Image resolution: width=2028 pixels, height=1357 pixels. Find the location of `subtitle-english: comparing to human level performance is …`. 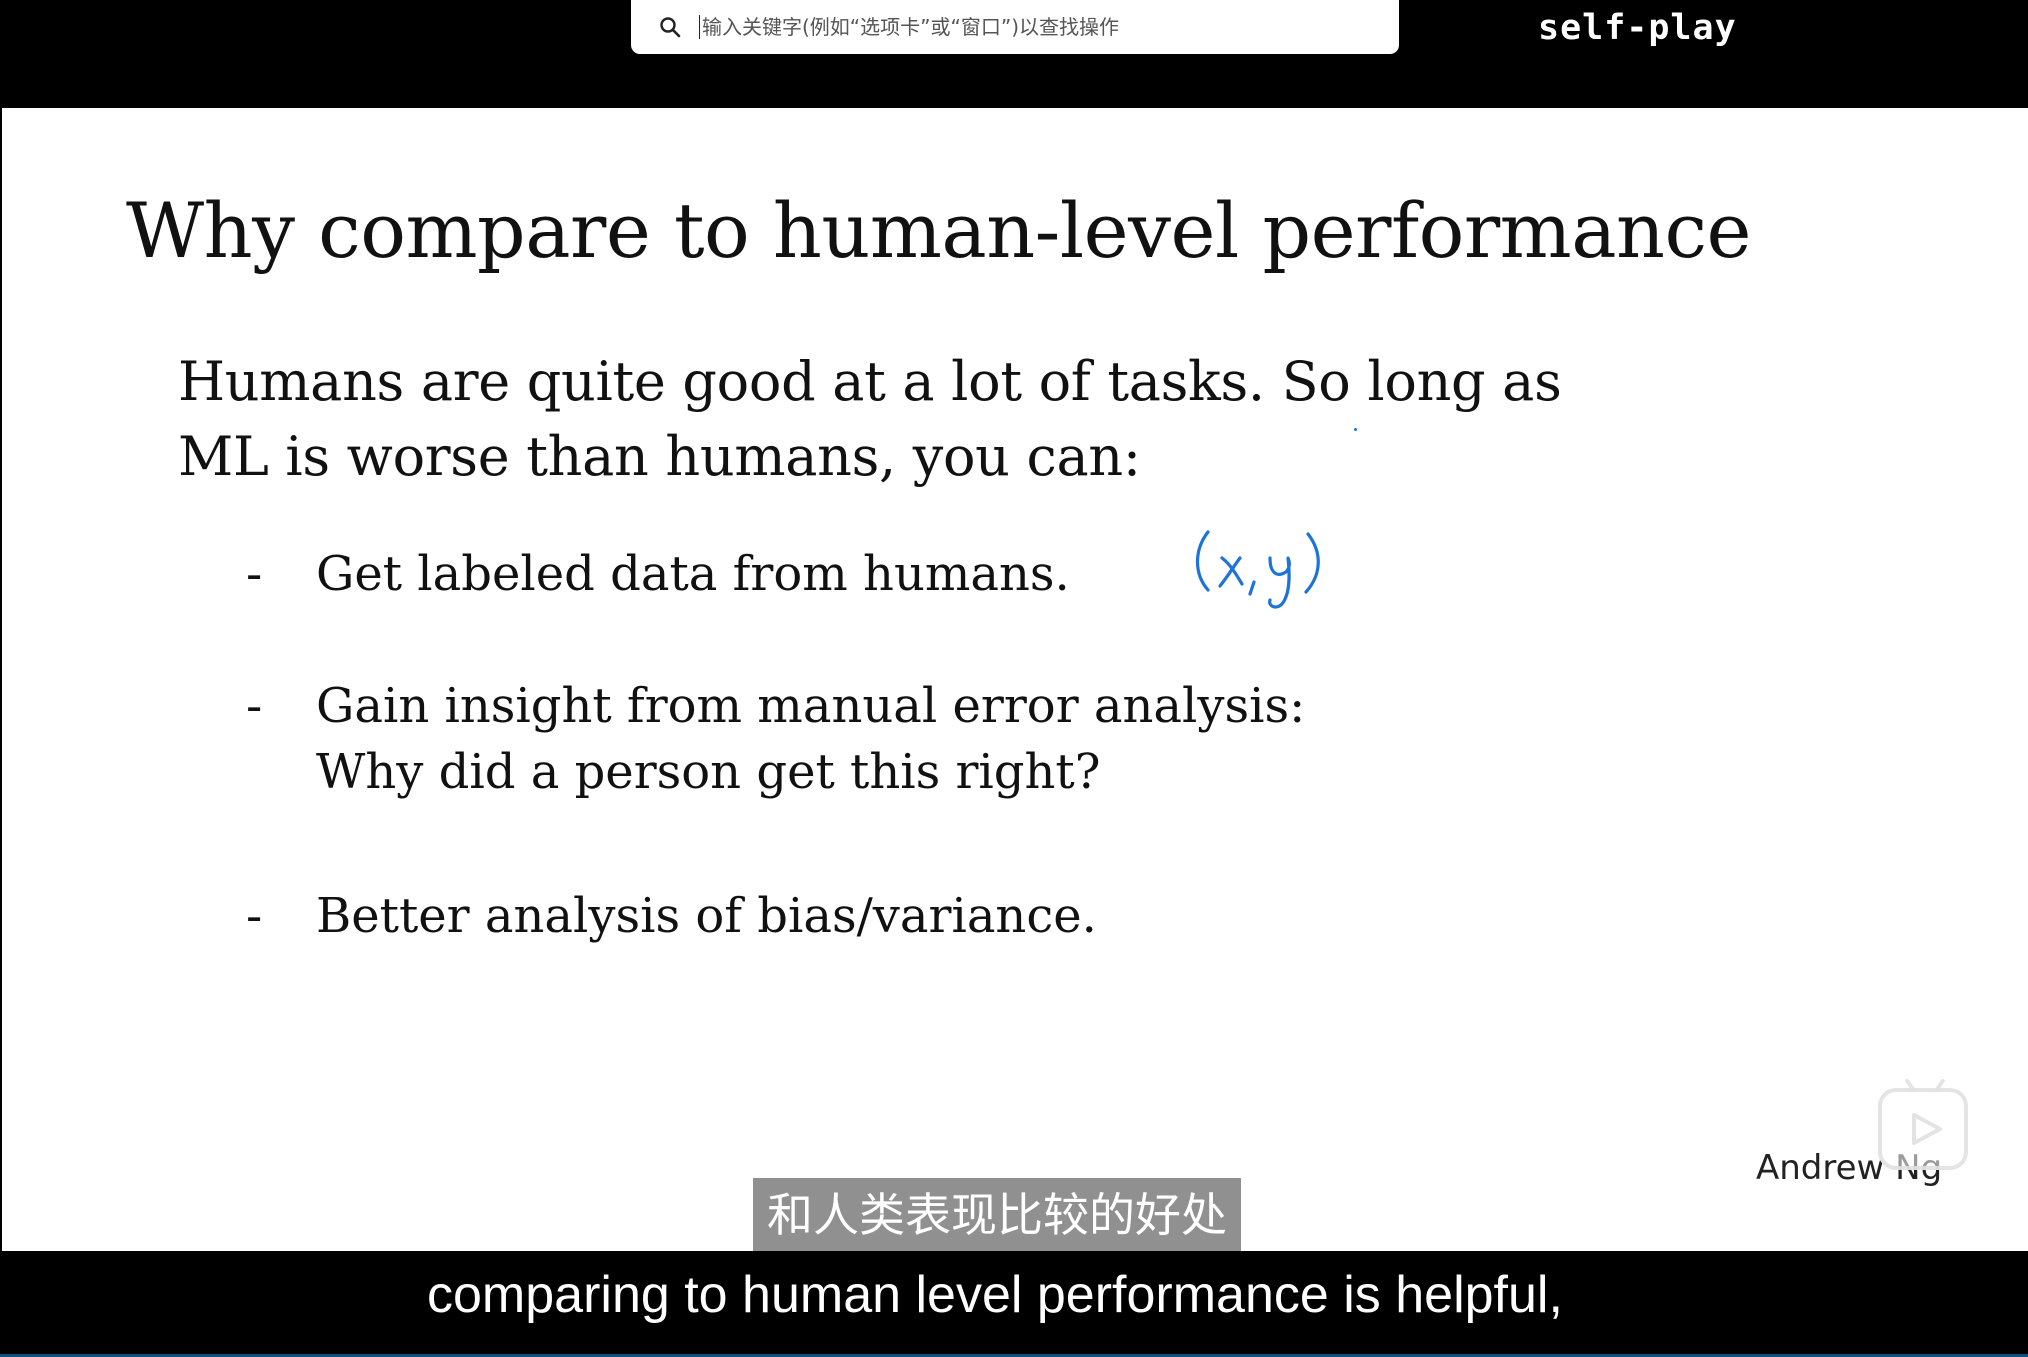

subtitle-english: comparing to human level performance is … is located at coordinates (995, 1295).